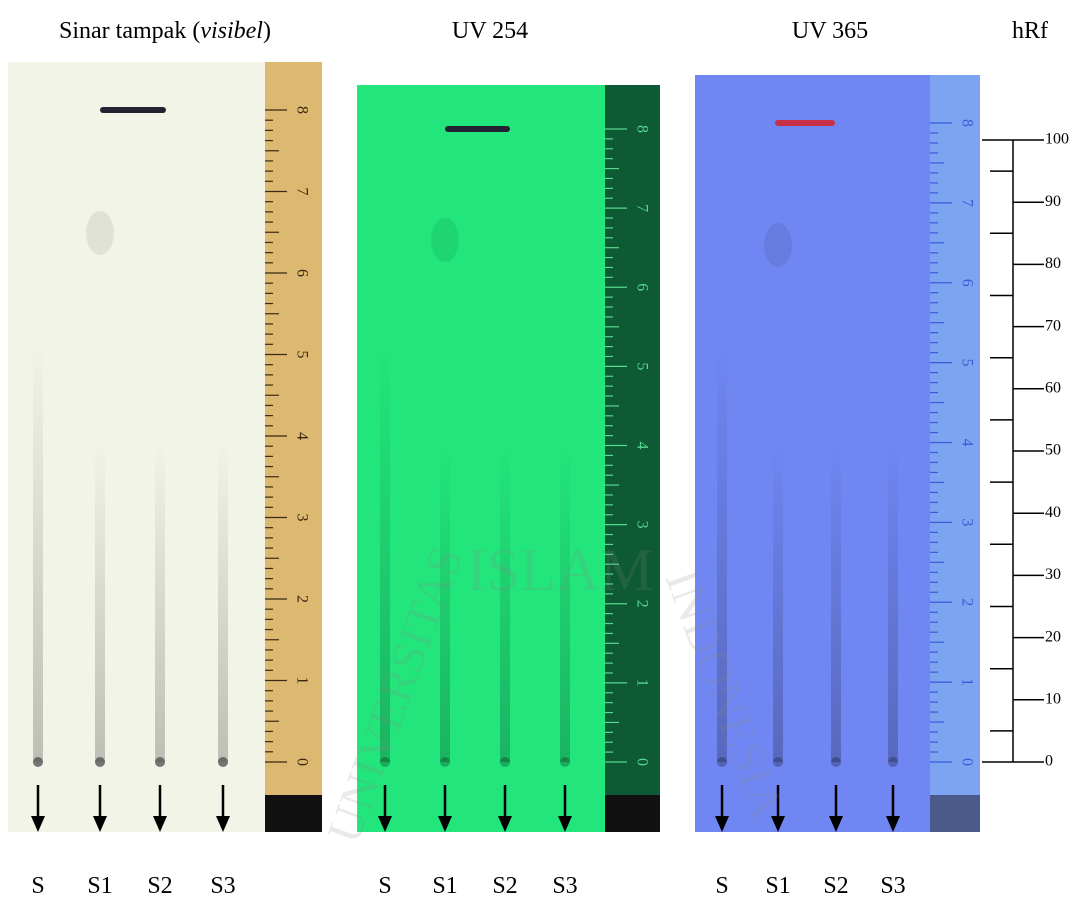  I want to click on panel-title: UV 254, so click(490, 31).